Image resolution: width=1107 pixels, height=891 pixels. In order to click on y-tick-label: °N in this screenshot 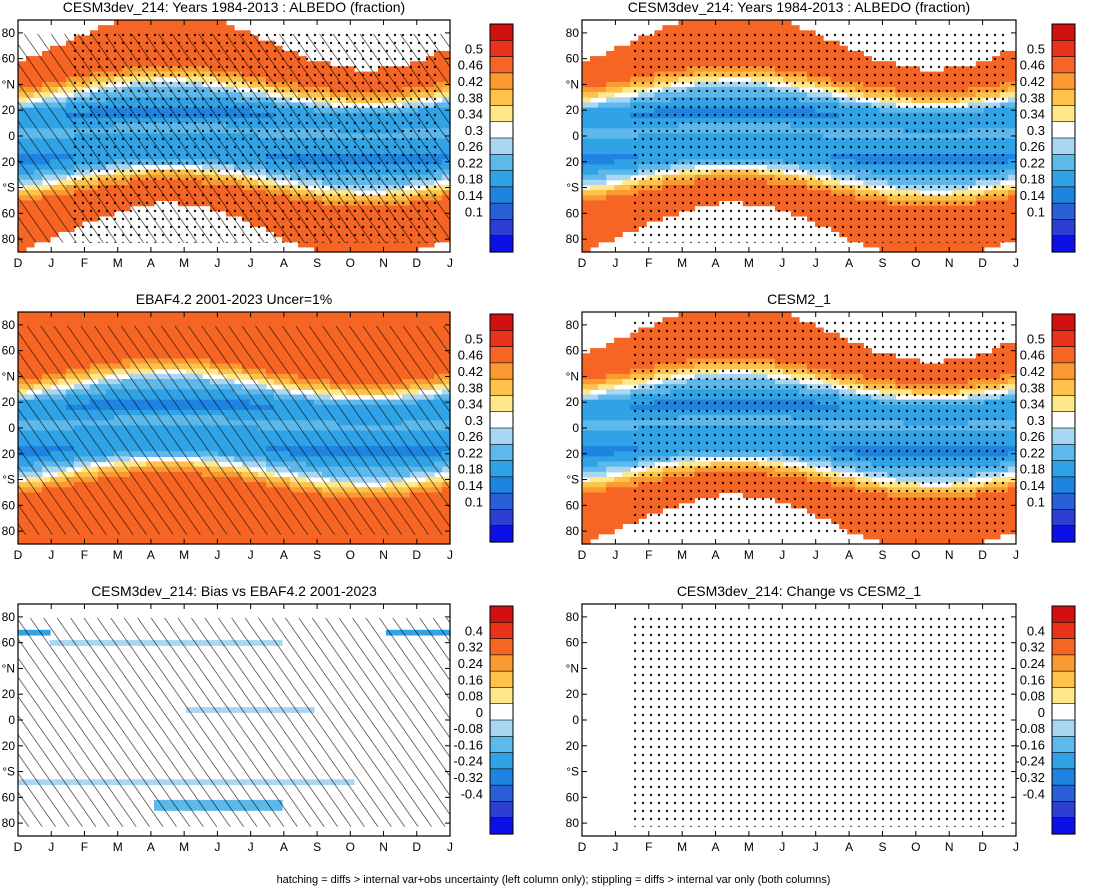, I will do `click(8, 84)`.